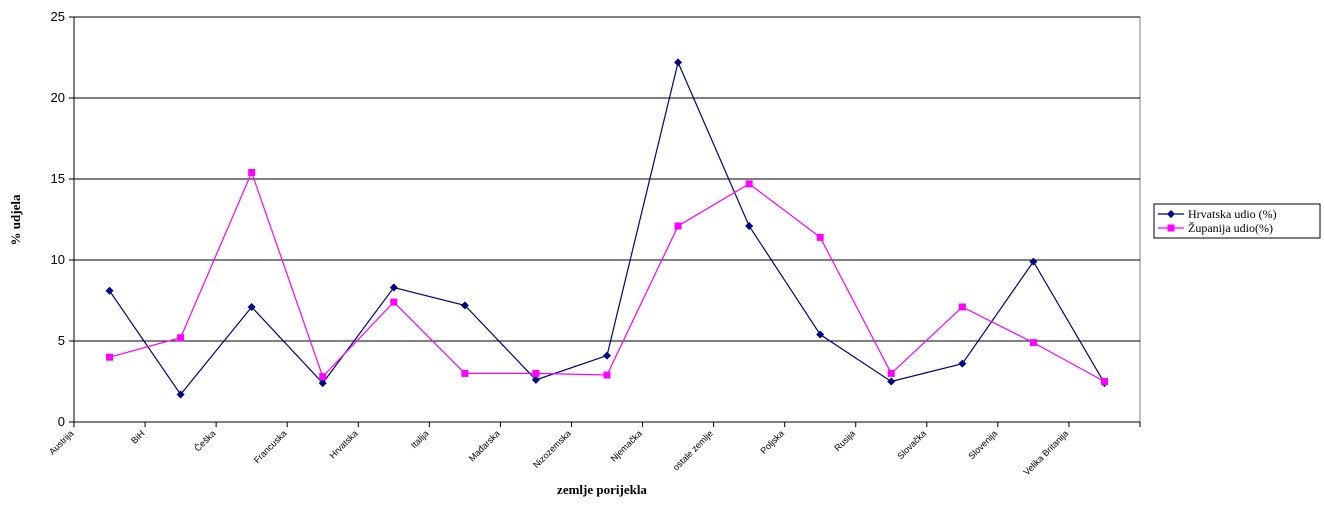 The width and height of the screenshot is (1325, 506). What do you see at coordinates (693, 450) in the screenshot?
I see `x-tick-label: ostale zemlje` at bounding box center [693, 450].